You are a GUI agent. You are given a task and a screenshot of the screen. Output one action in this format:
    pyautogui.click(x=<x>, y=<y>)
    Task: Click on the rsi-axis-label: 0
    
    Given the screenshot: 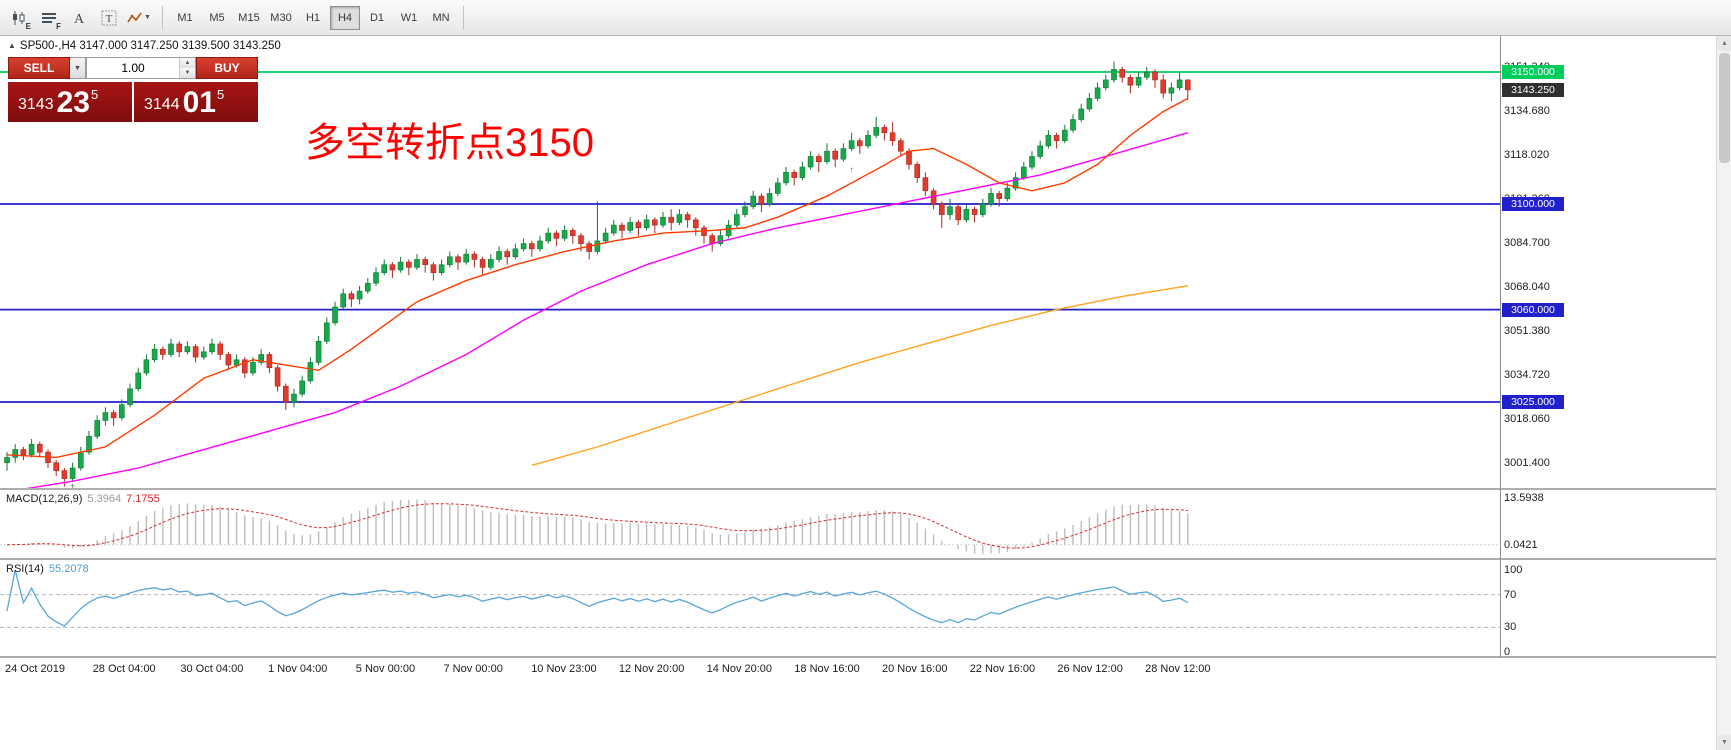 What is the action you would take?
    pyautogui.click(x=1507, y=652)
    